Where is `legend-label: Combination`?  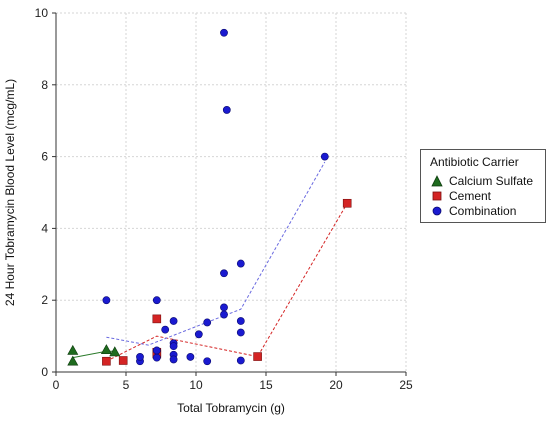
legend-label: Combination is located at coordinates (483, 211).